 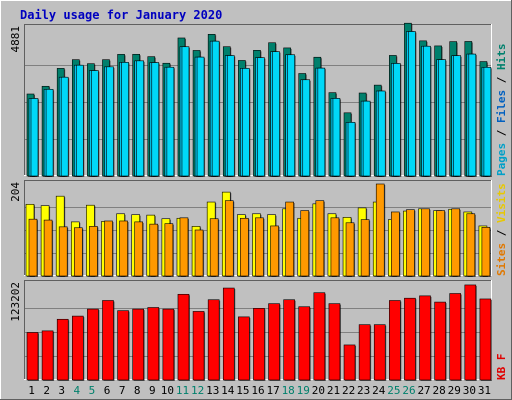 What do you see at coordinates (121, 15) in the screenshot?
I see `chart-title: Daily usage for January 2020` at bounding box center [121, 15].